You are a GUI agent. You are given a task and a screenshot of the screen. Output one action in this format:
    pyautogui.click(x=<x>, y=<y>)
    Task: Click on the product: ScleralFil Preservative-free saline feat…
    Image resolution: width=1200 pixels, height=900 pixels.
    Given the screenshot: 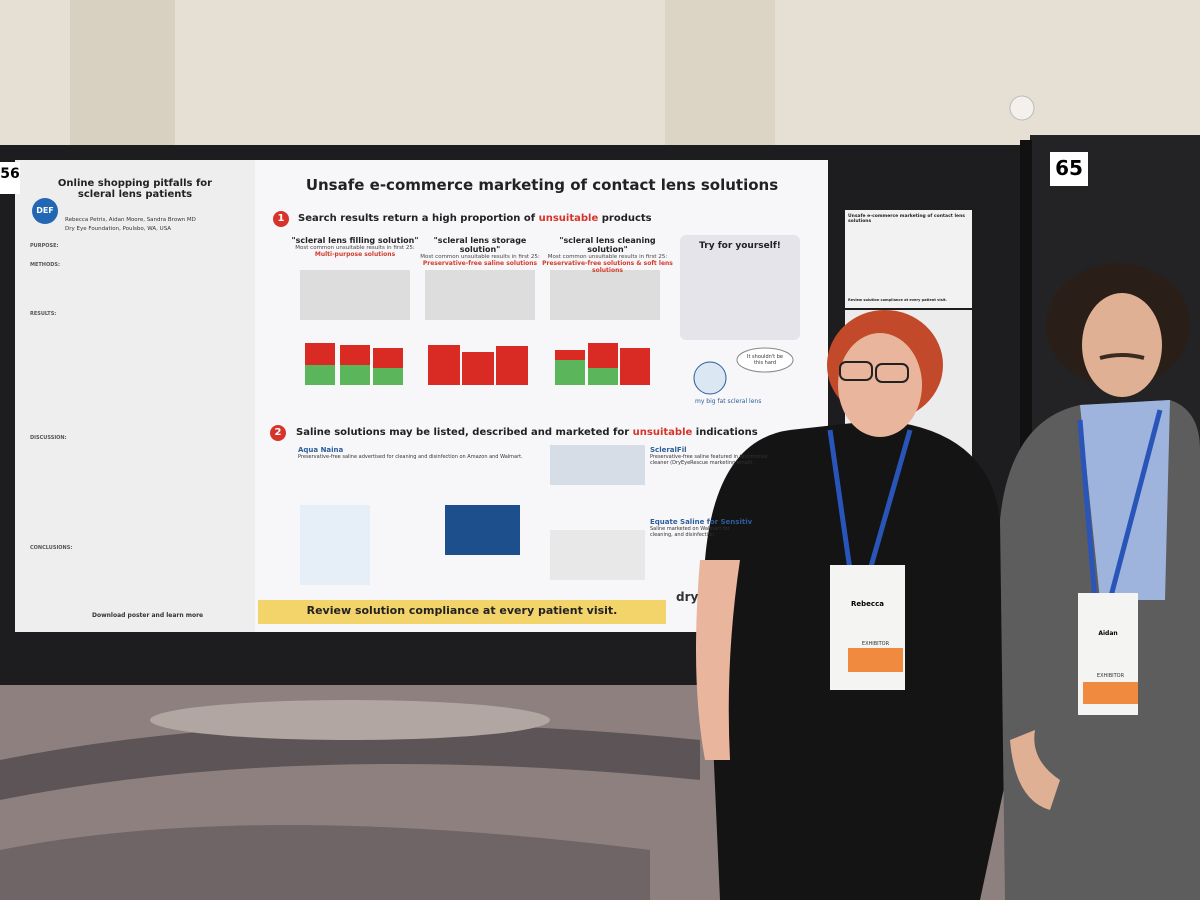 What is the action you would take?
    pyautogui.click(x=710, y=456)
    